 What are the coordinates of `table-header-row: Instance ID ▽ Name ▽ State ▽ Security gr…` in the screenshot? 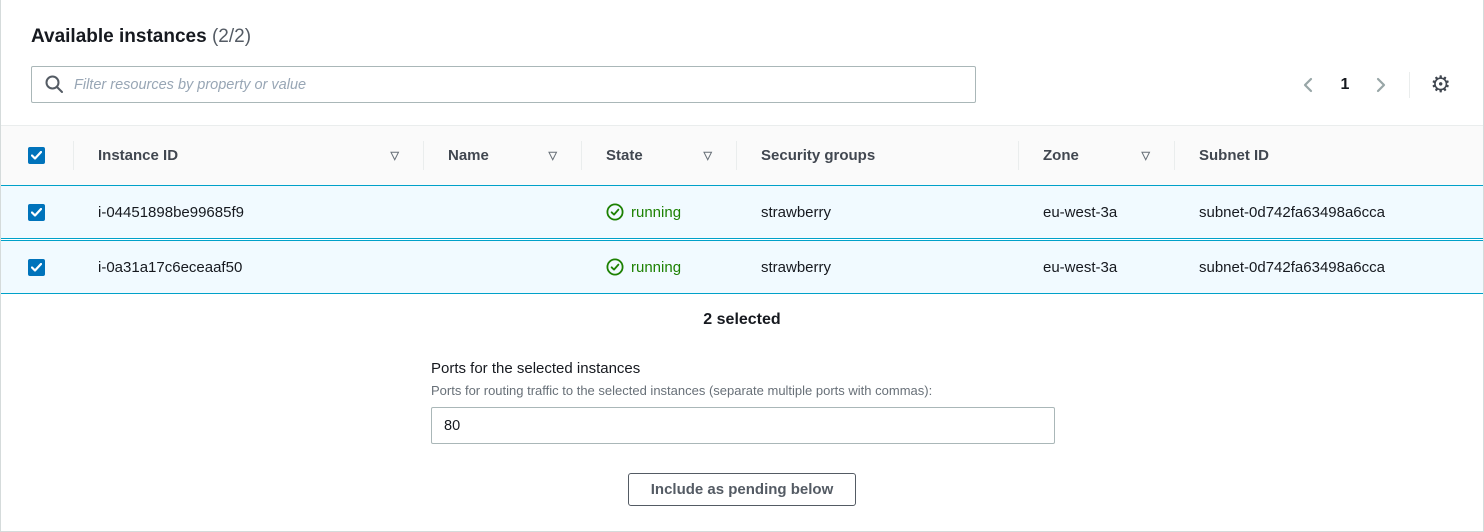 It's located at (742, 155).